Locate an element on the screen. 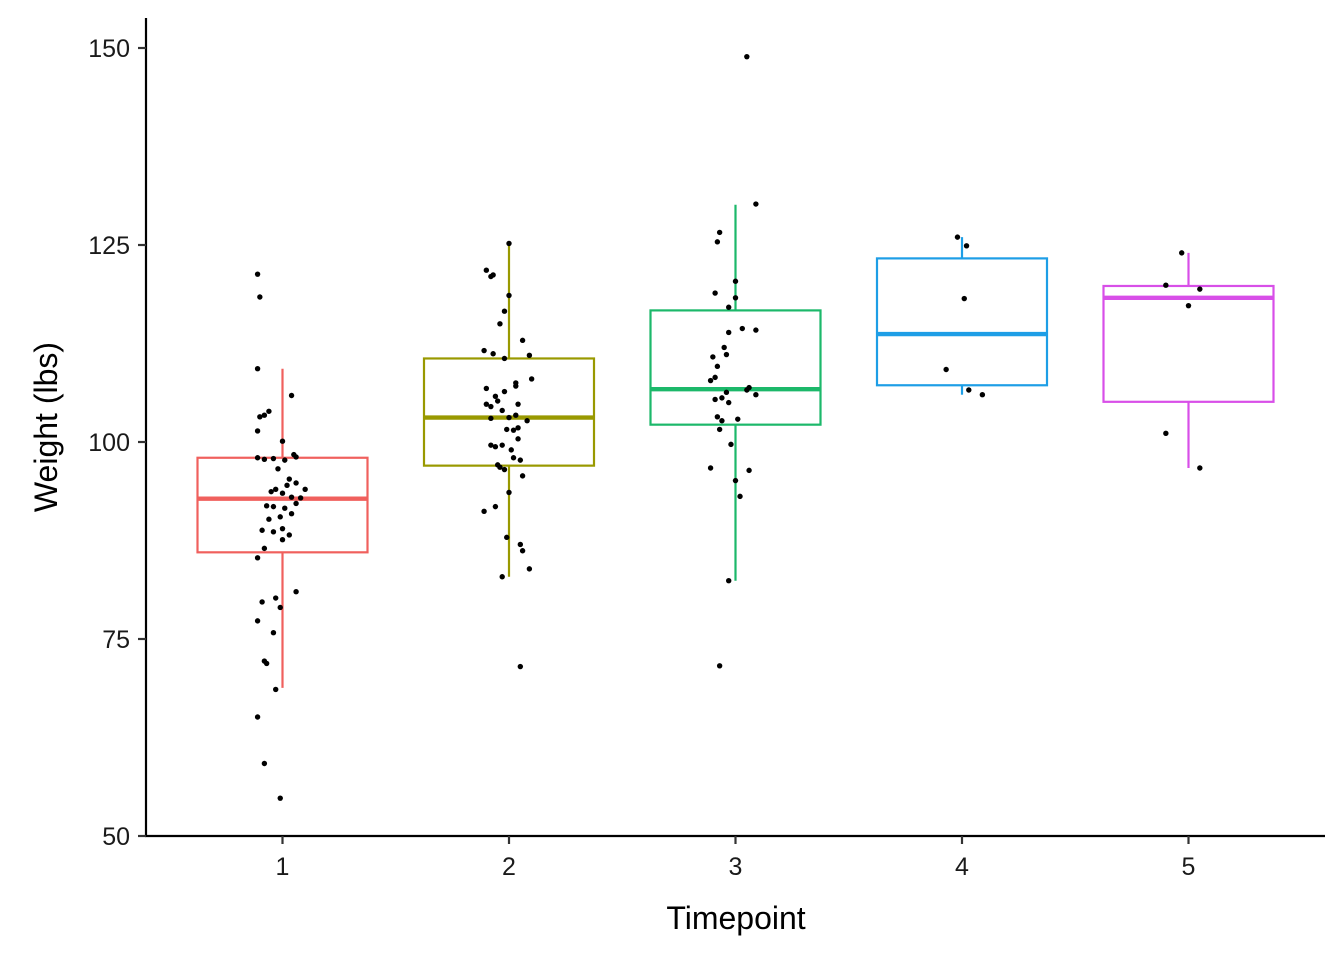  y-tick-label: 50 is located at coordinates (116, 837).